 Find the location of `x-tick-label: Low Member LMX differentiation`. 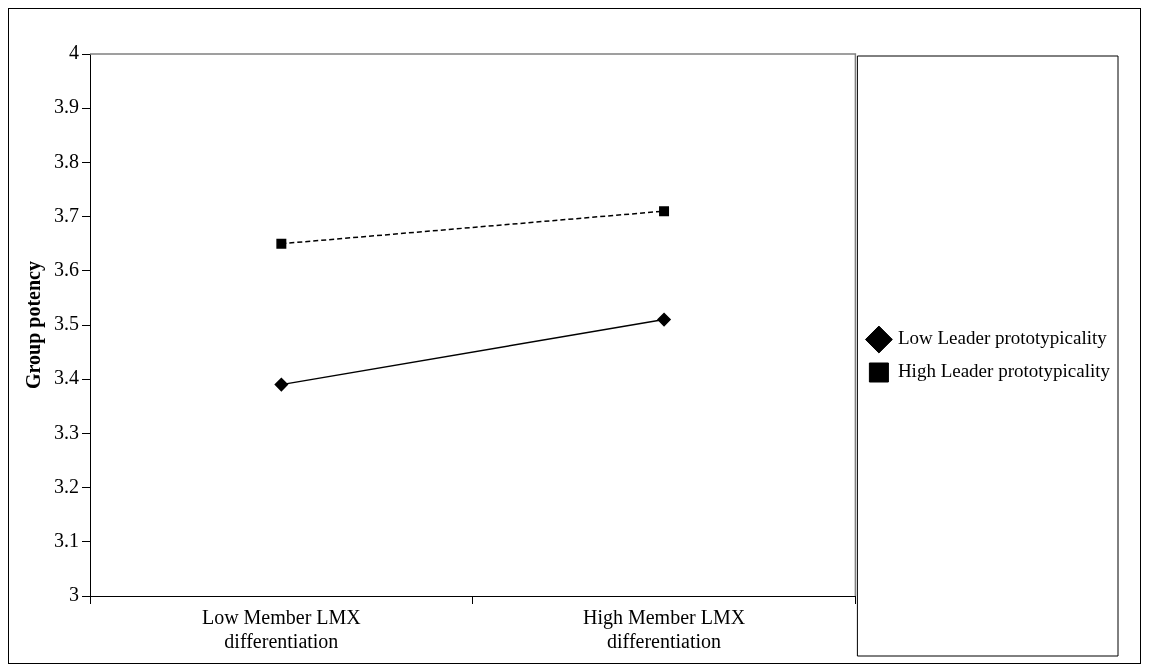

x-tick-label: Low Member LMX differentiation is located at coordinates (281, 629).